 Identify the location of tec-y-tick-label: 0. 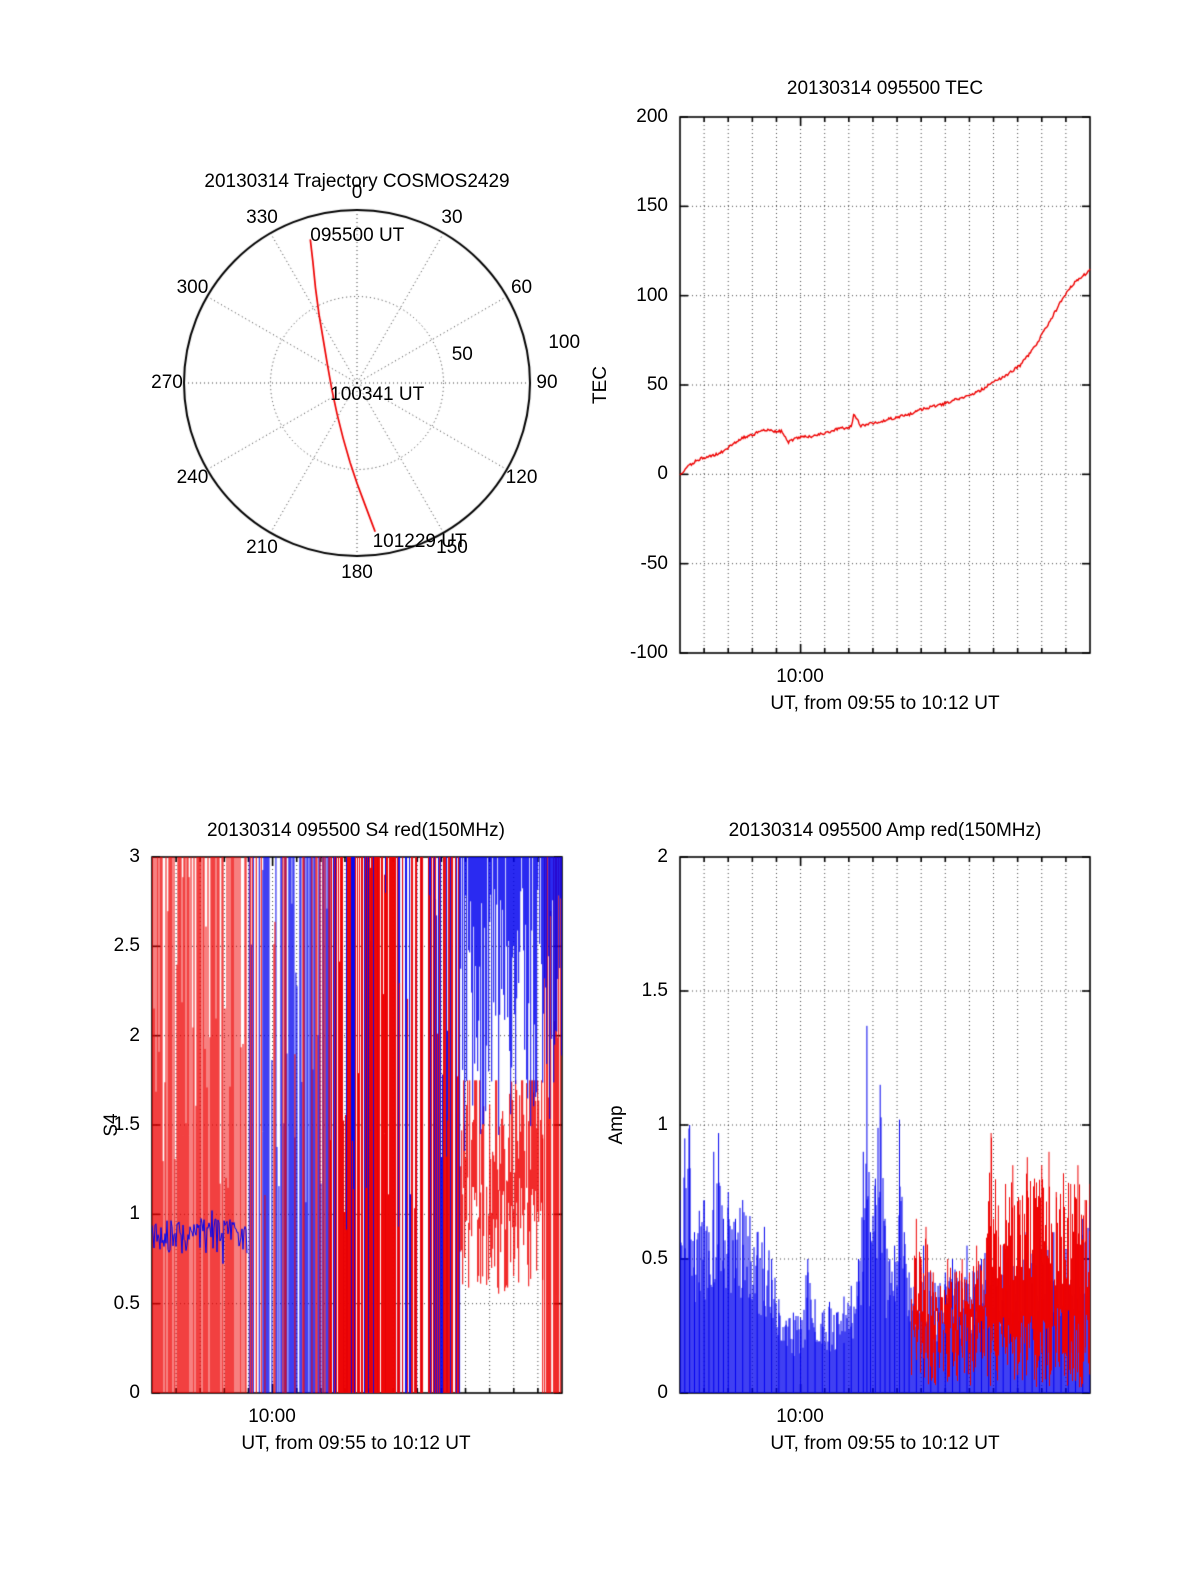
(662, 474).